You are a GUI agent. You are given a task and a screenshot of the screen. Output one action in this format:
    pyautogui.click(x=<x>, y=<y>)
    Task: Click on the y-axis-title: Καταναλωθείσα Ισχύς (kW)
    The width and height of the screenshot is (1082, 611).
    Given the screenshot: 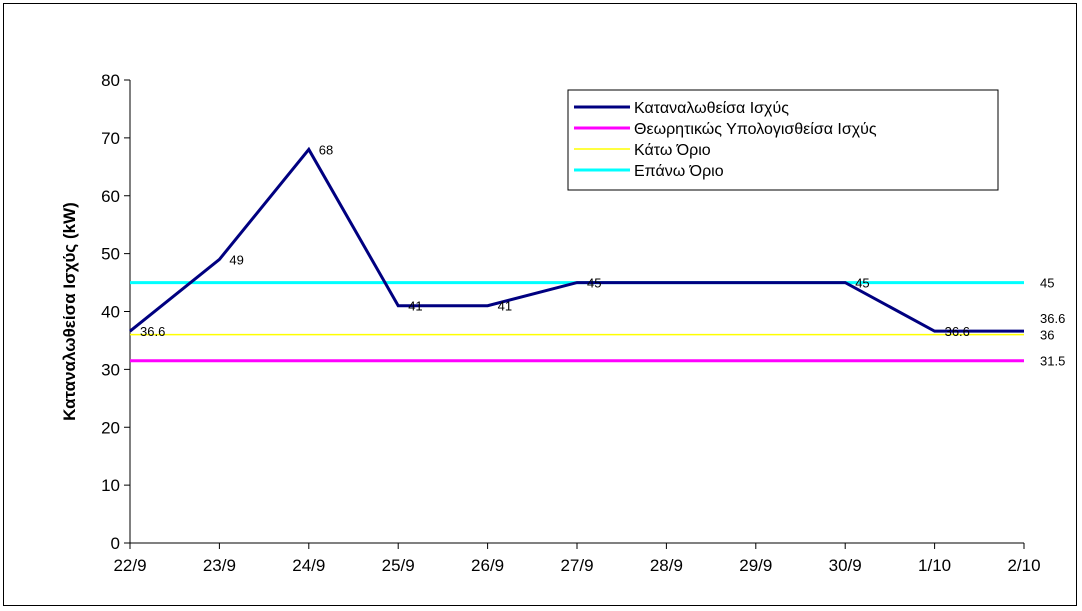 What is the action you would take?
    pyautogui.click(x=69, y=311)
    